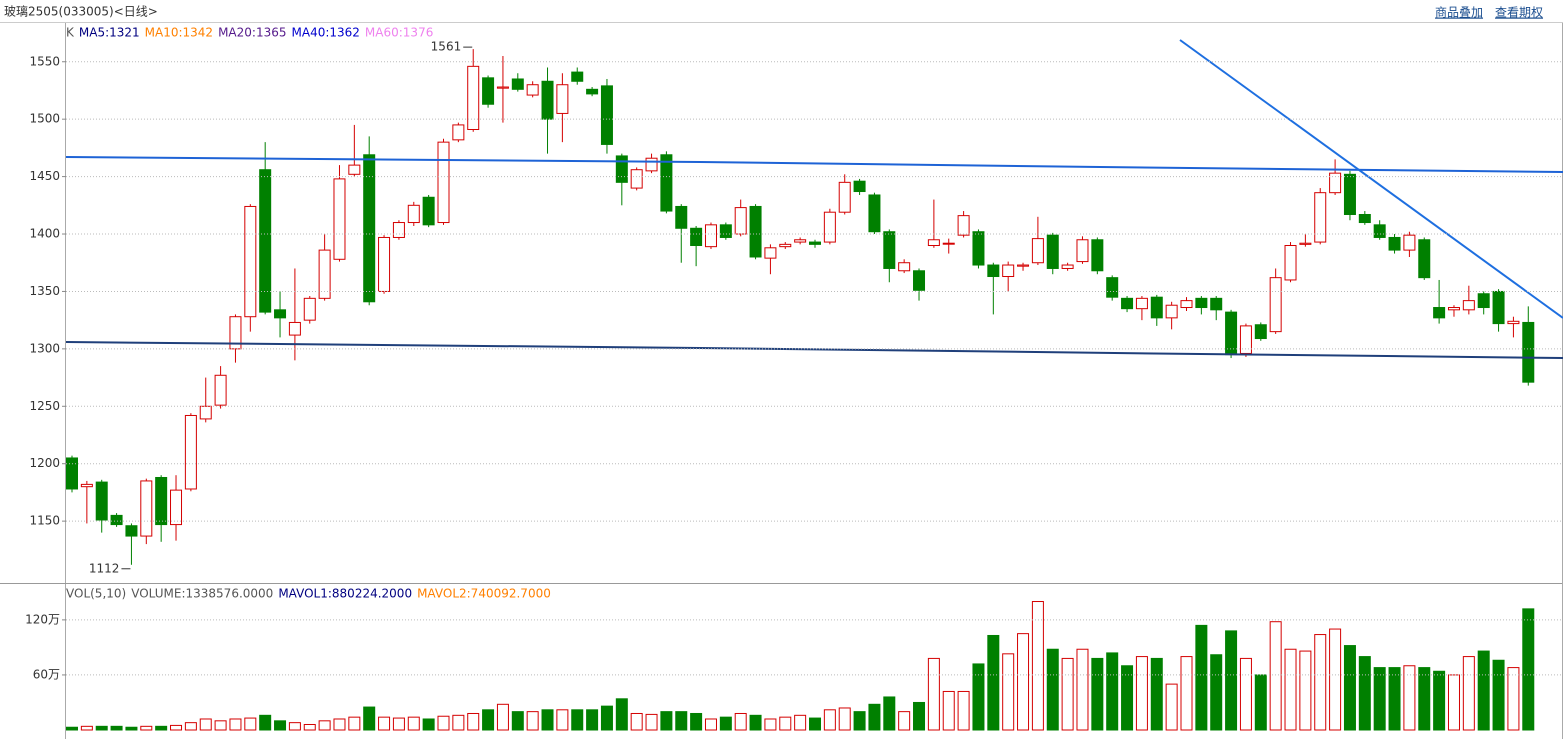 Image resolution: width=1563 pixels, height=739 pixels. I want to click on y-tick-label: 1200, so click(44, 463).